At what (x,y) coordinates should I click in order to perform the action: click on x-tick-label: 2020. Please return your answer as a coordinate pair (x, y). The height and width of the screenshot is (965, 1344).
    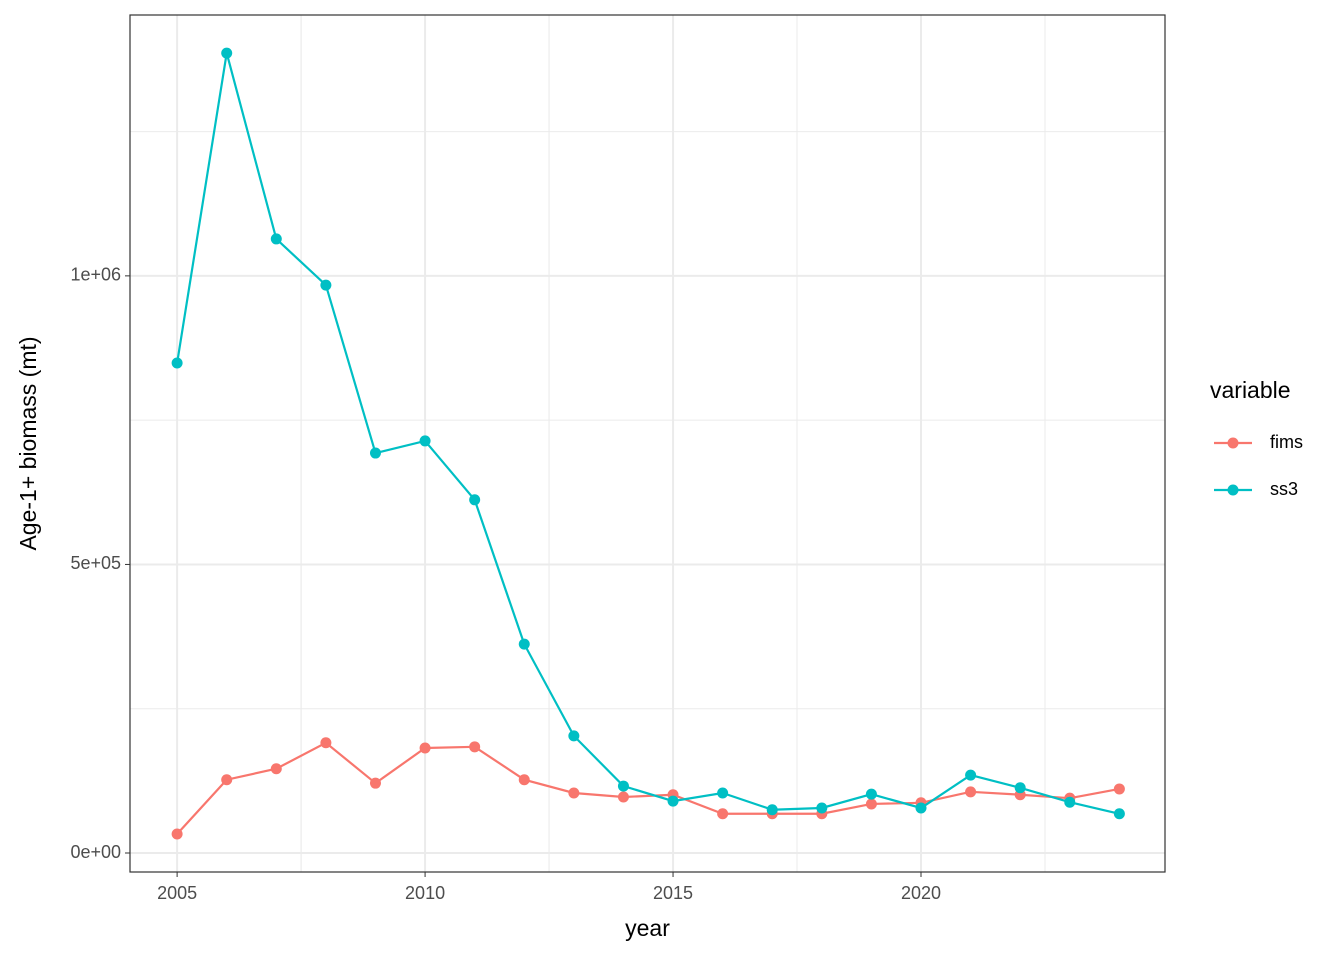
    Looking at the image, I should click on (921, 893).